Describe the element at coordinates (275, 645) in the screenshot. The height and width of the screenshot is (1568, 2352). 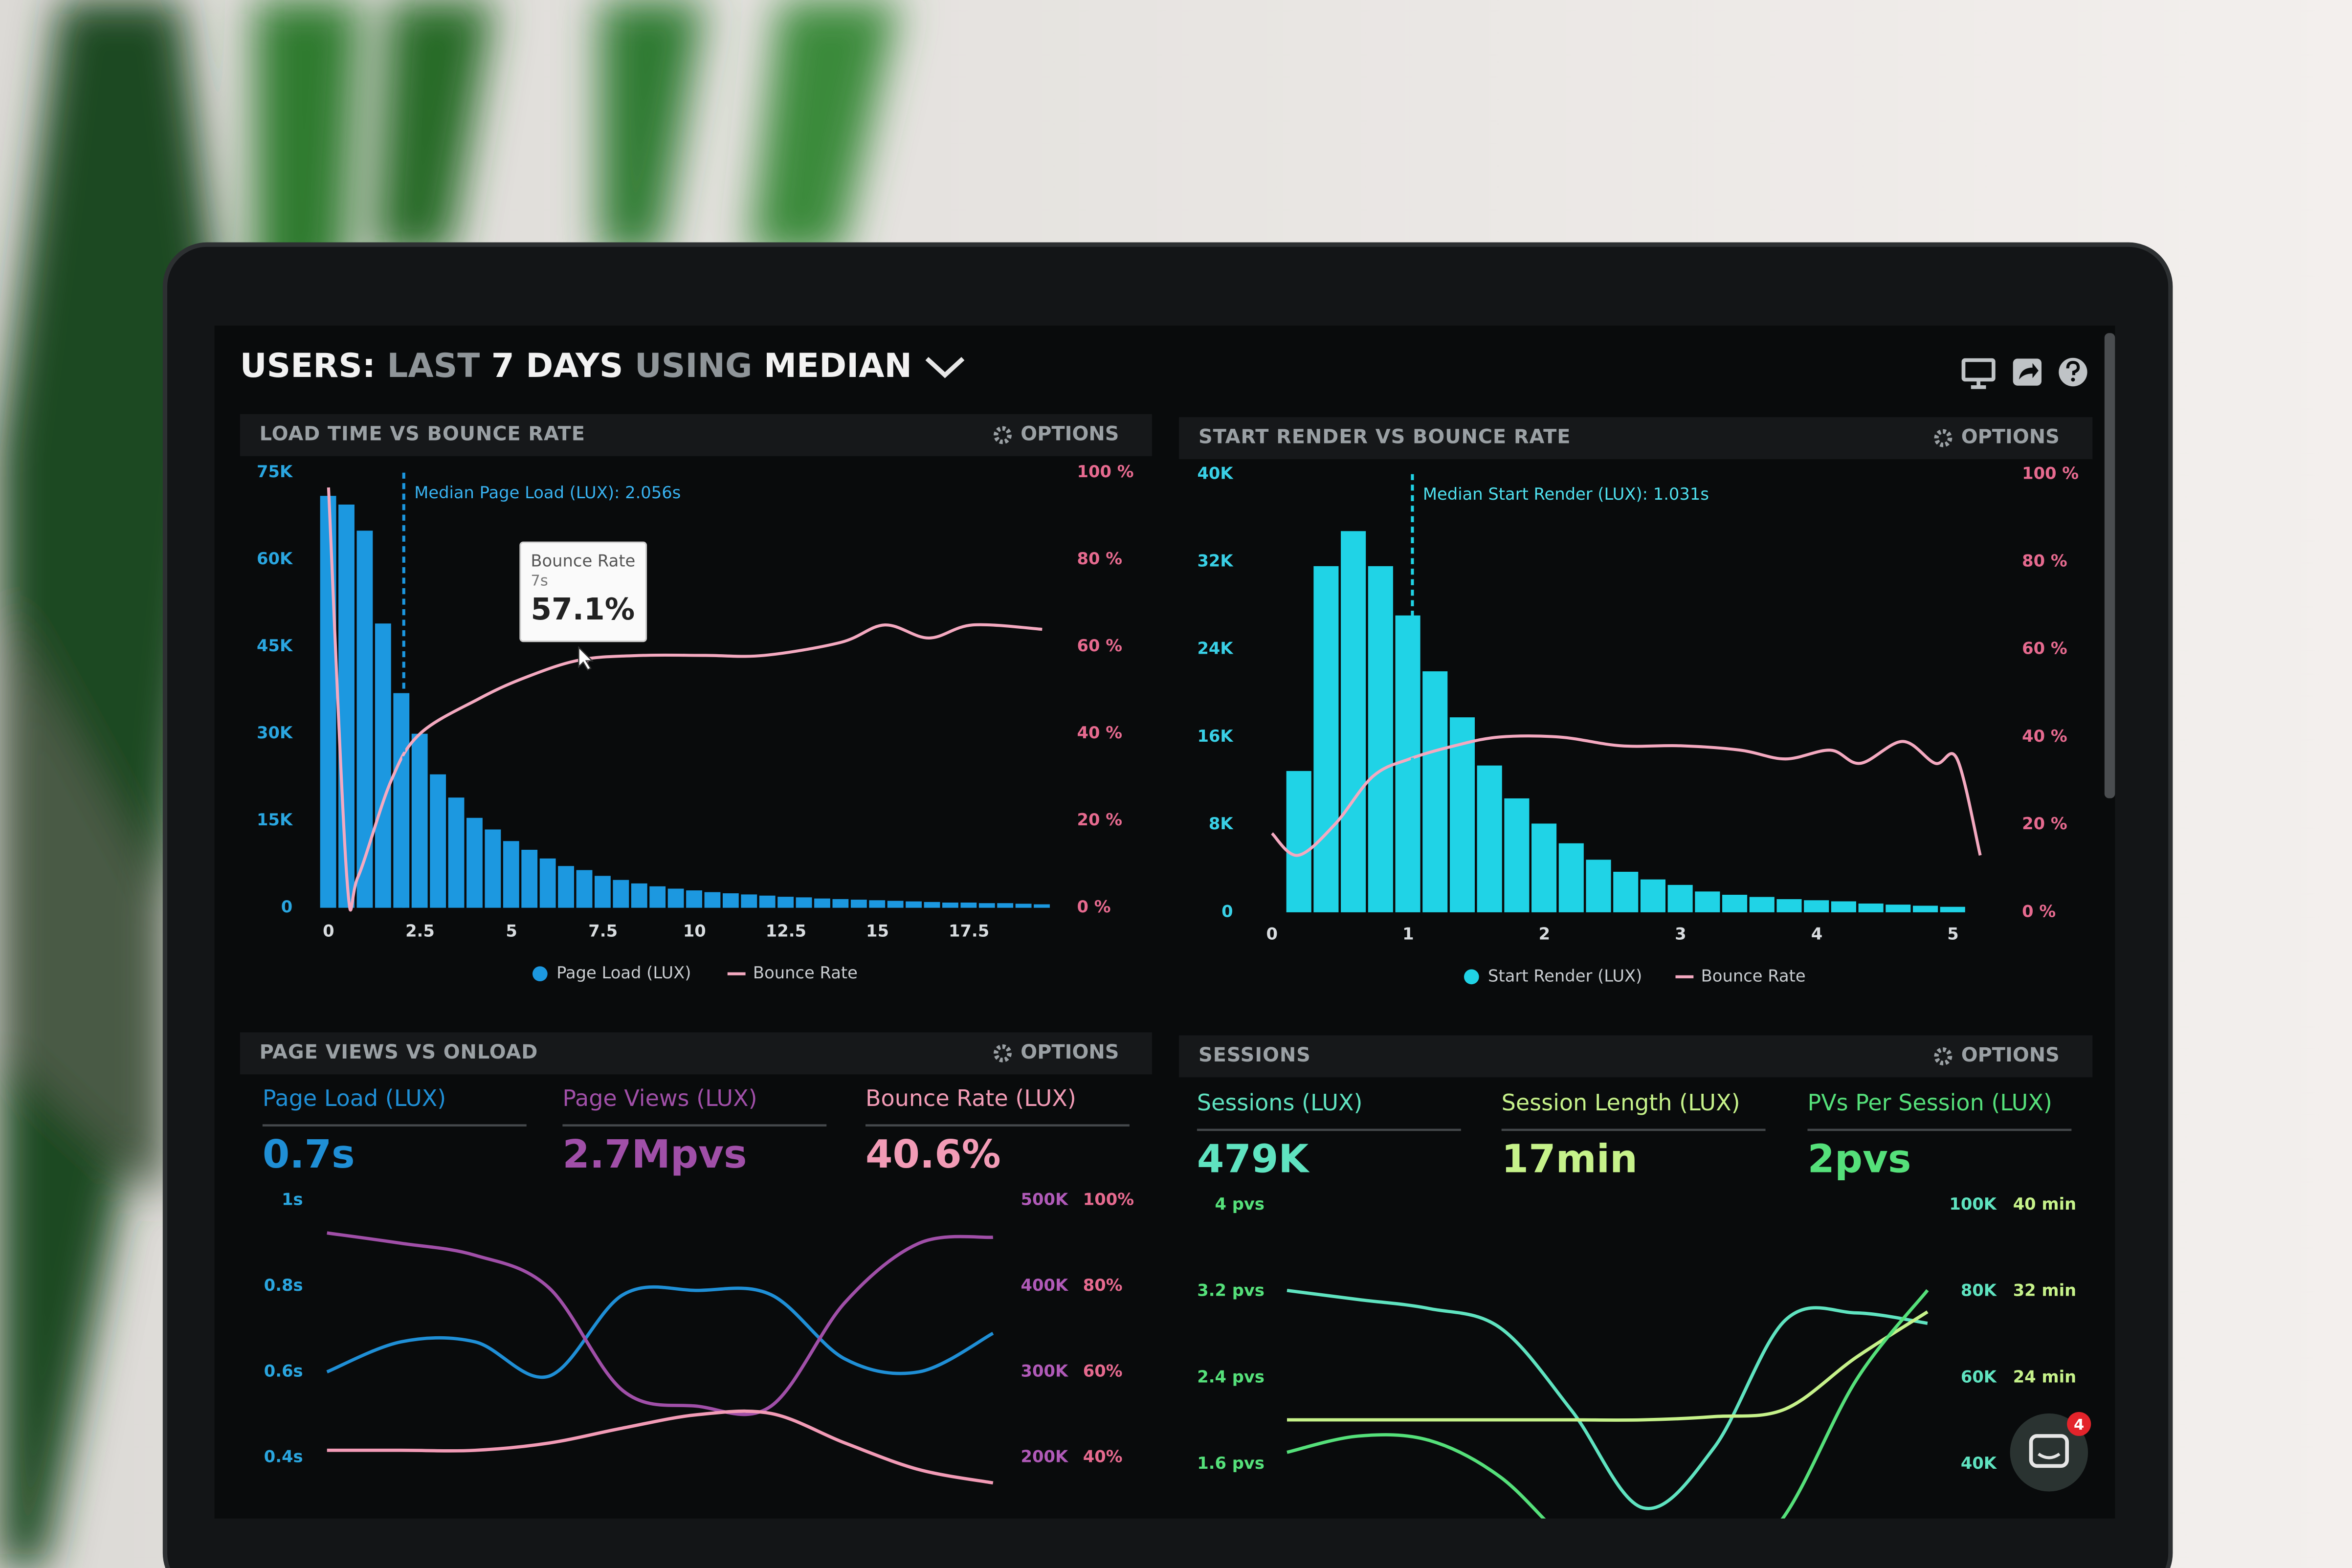
I see `y-tick-label: 45K` at that location.